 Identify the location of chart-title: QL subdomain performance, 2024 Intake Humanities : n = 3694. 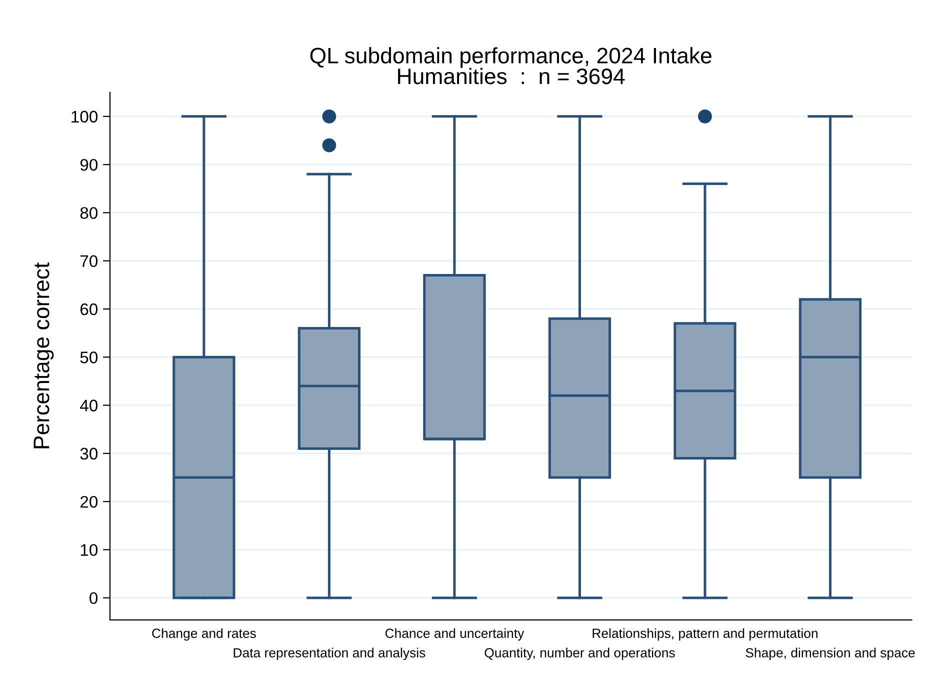
(511, 65).